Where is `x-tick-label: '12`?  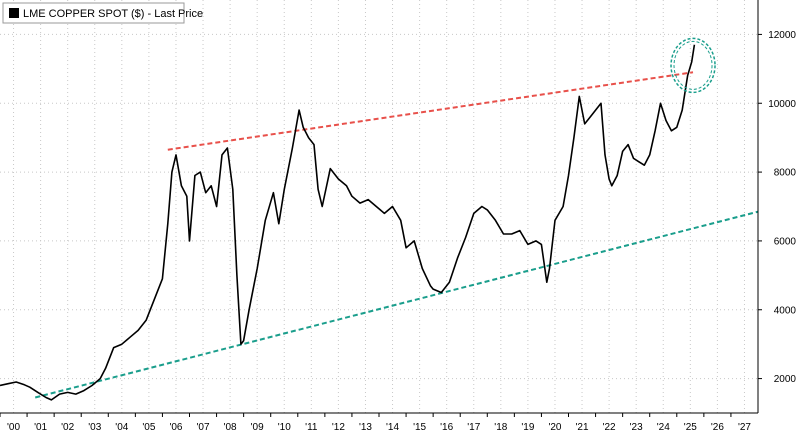
x-tick-label: '12 is located at coordinates (338, 427).